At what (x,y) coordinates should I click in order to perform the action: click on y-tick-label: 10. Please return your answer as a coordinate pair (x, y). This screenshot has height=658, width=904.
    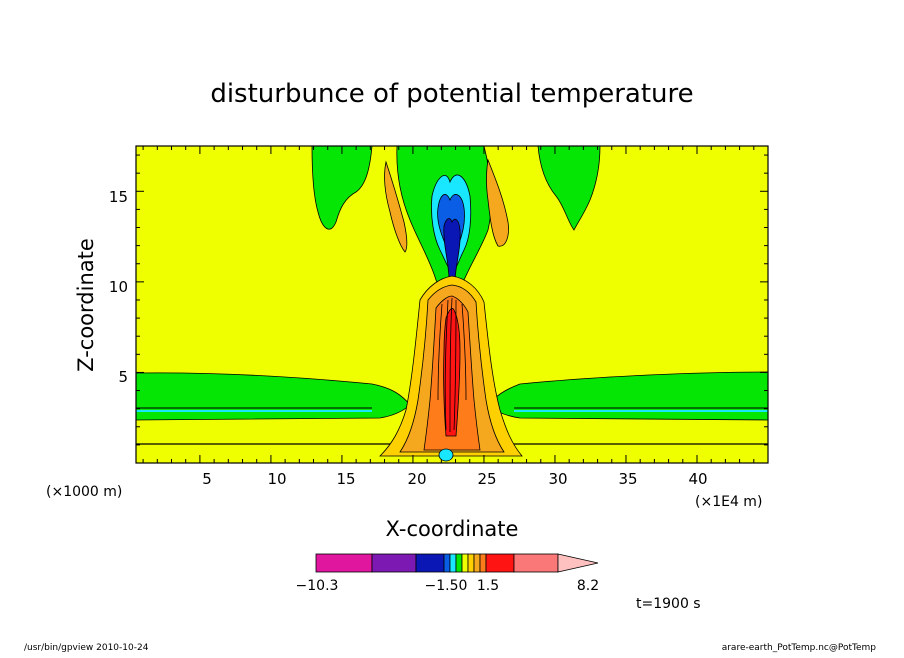
    Looking at the image, I should click on (118, 287).